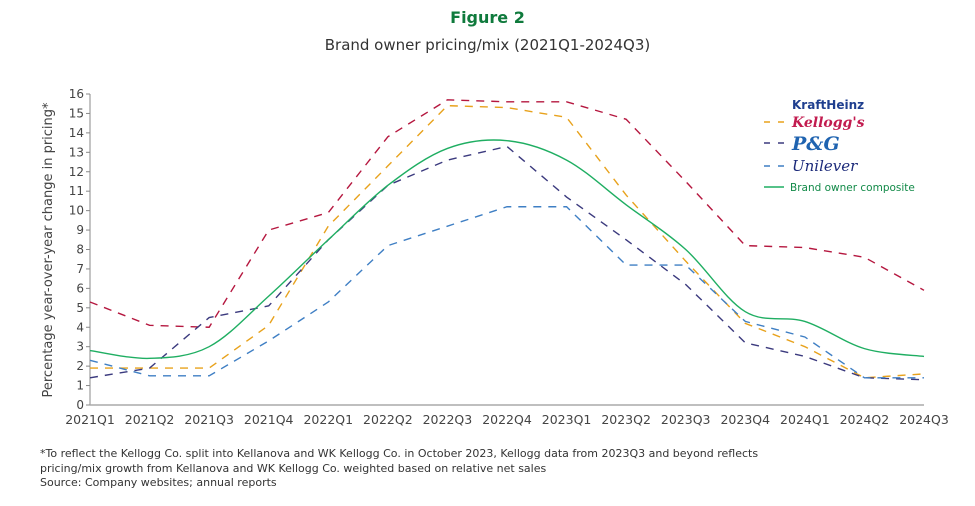 The image size is (975, 506). What do you see at coordinates (150, 419) in the screenshot?
I see `x-tick-label: 2021Q2` at bounding box center [150, 419].